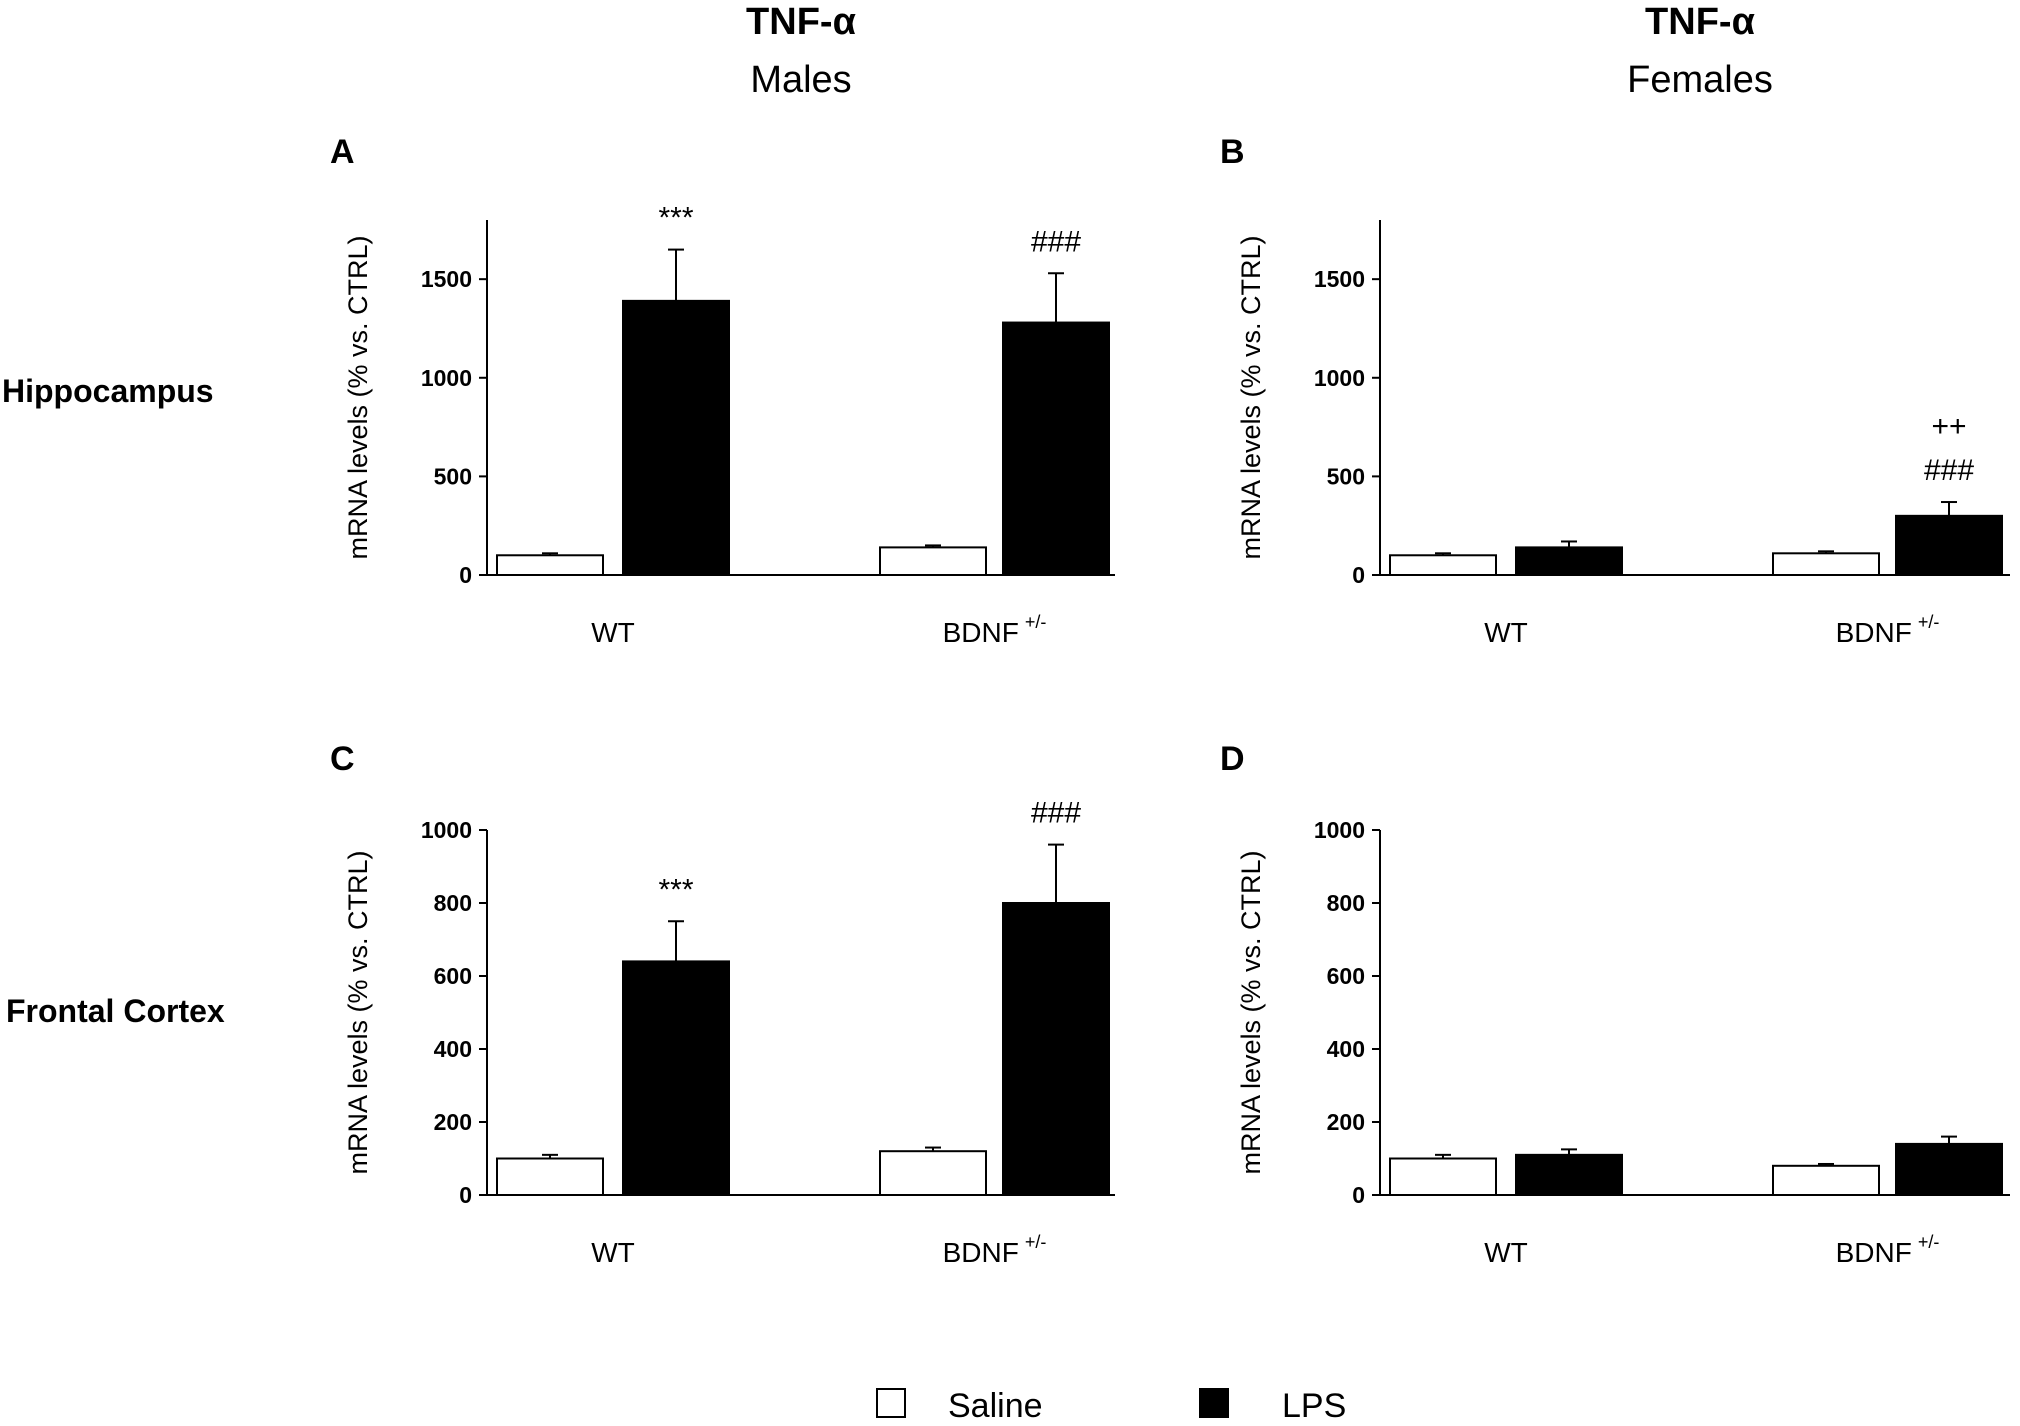 This screenshot has width=2020, height=1426. I want to click on panel-letter: C, so click(342, 759).